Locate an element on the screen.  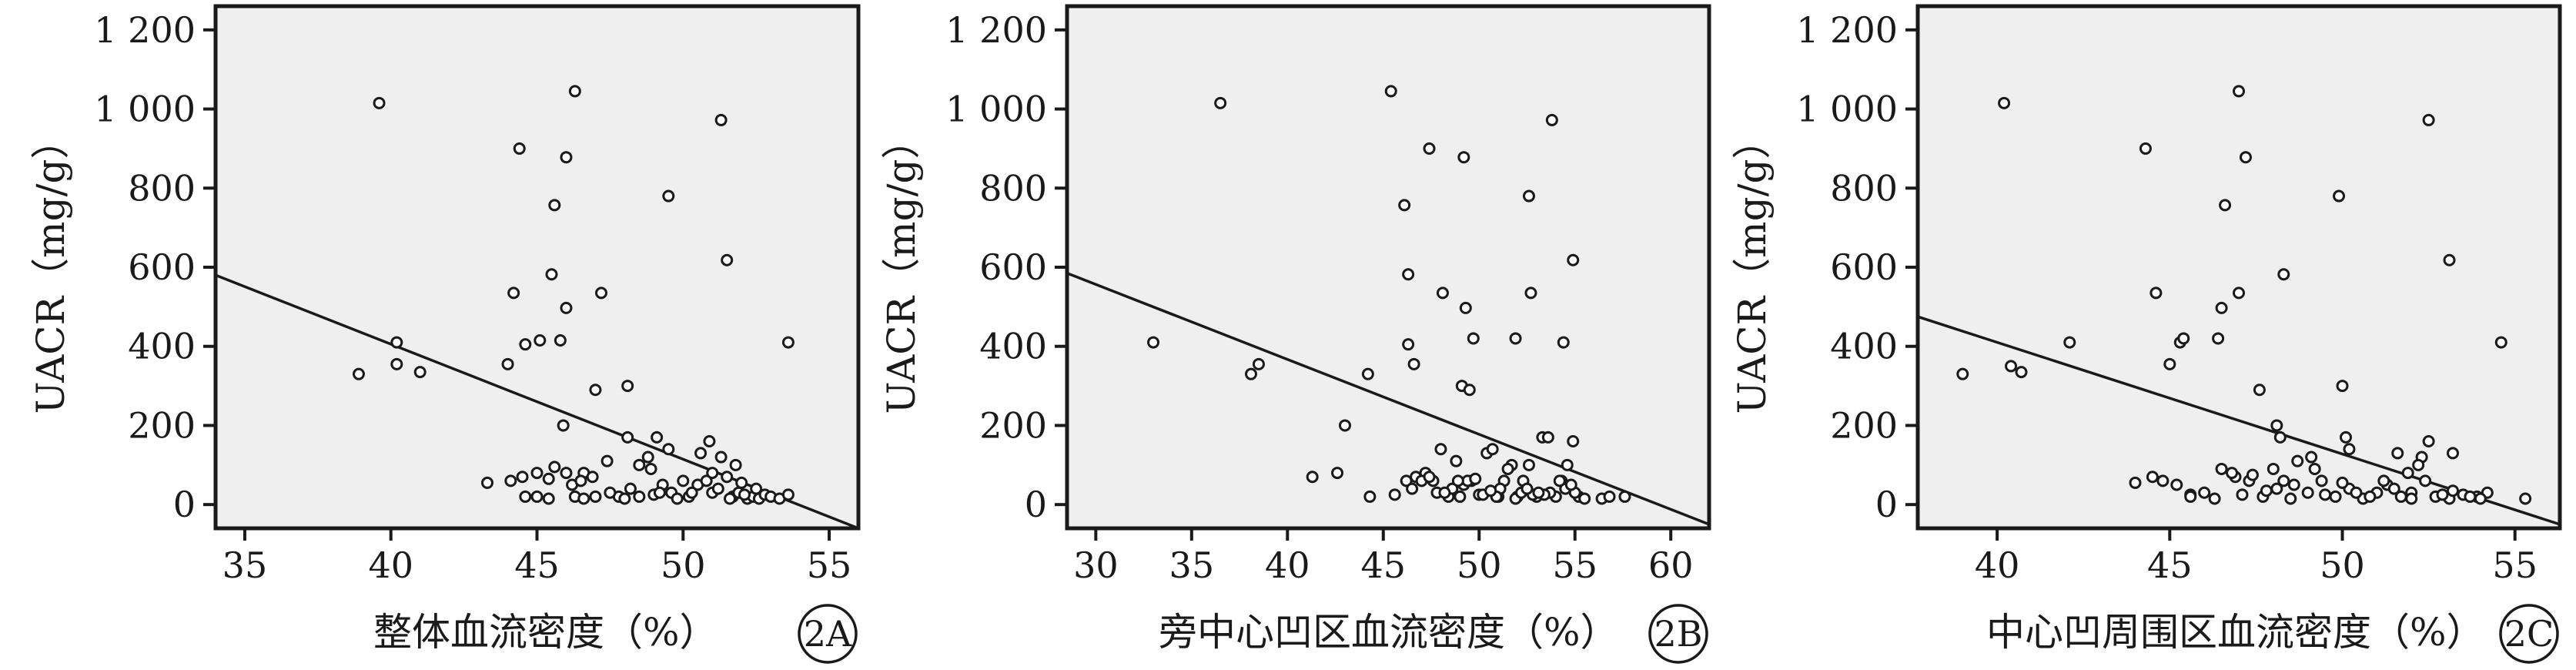
panel-tag-2b: 2B is located at coordinates (1678, 634).